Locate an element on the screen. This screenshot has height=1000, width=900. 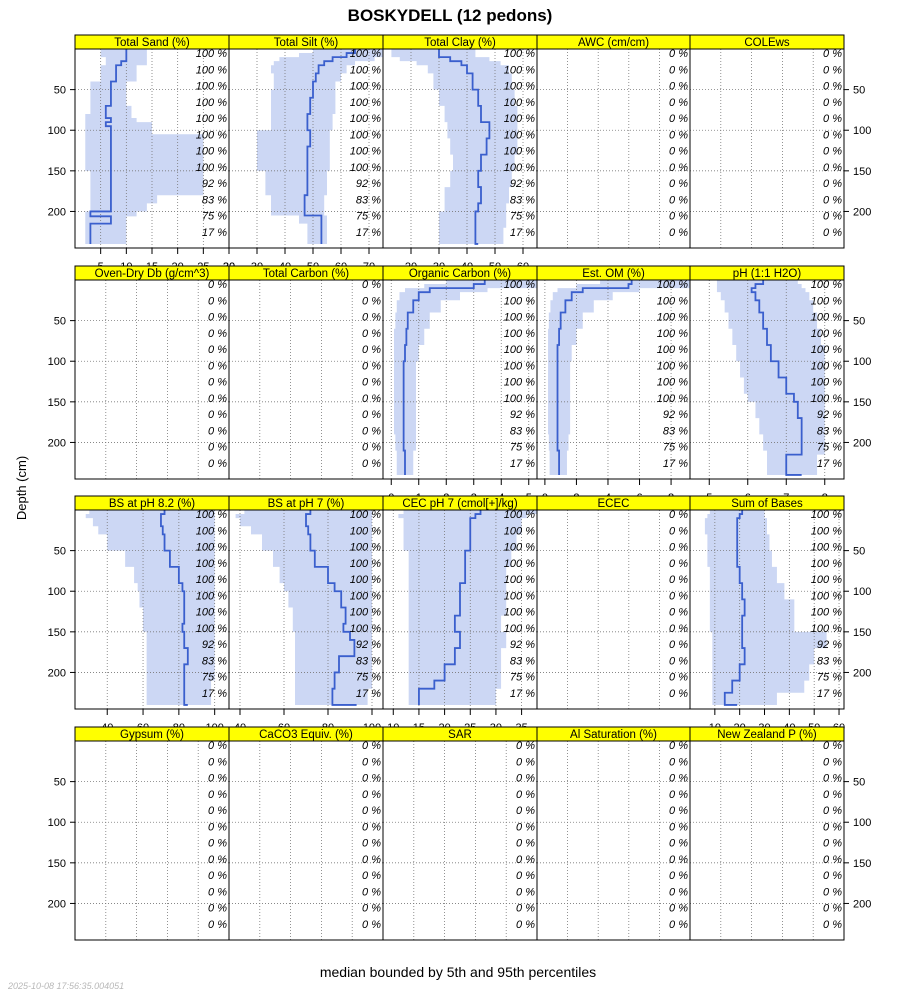
percent-label: 83 % is located at coordinates (214, 200).